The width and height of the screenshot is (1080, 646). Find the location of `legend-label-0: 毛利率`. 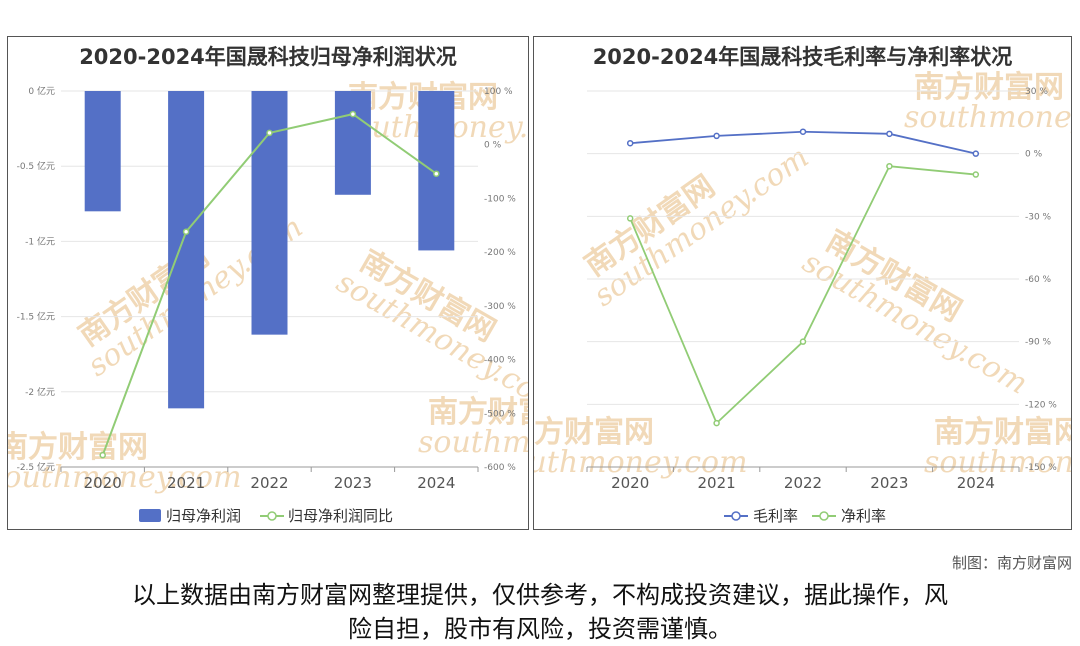

legend-label-0: 毛利率 is located at coordinates (775, 516).